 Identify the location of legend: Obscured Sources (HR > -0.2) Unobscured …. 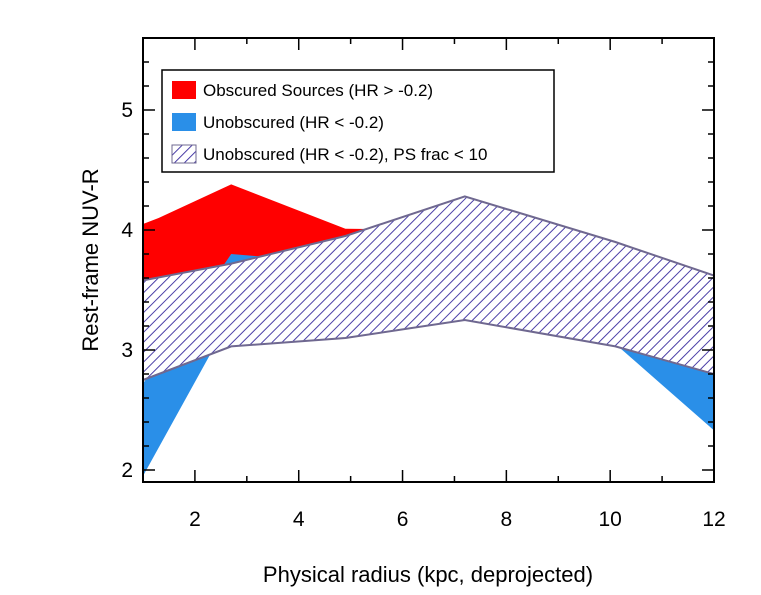
(358, 121).